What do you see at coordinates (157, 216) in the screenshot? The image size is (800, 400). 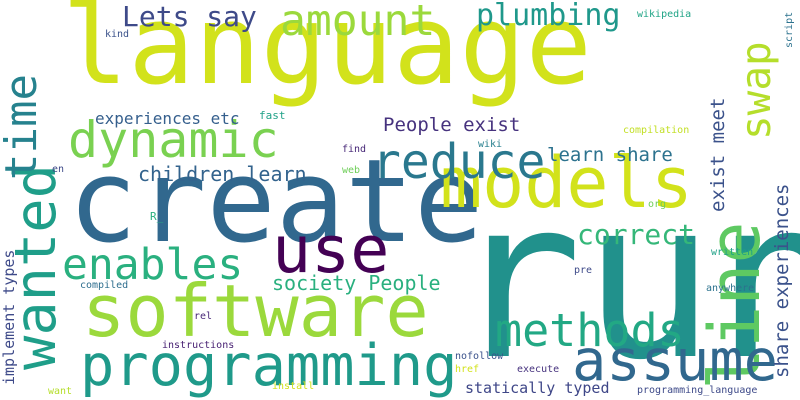 I see `word: R_` at bounding box center [157, 216].